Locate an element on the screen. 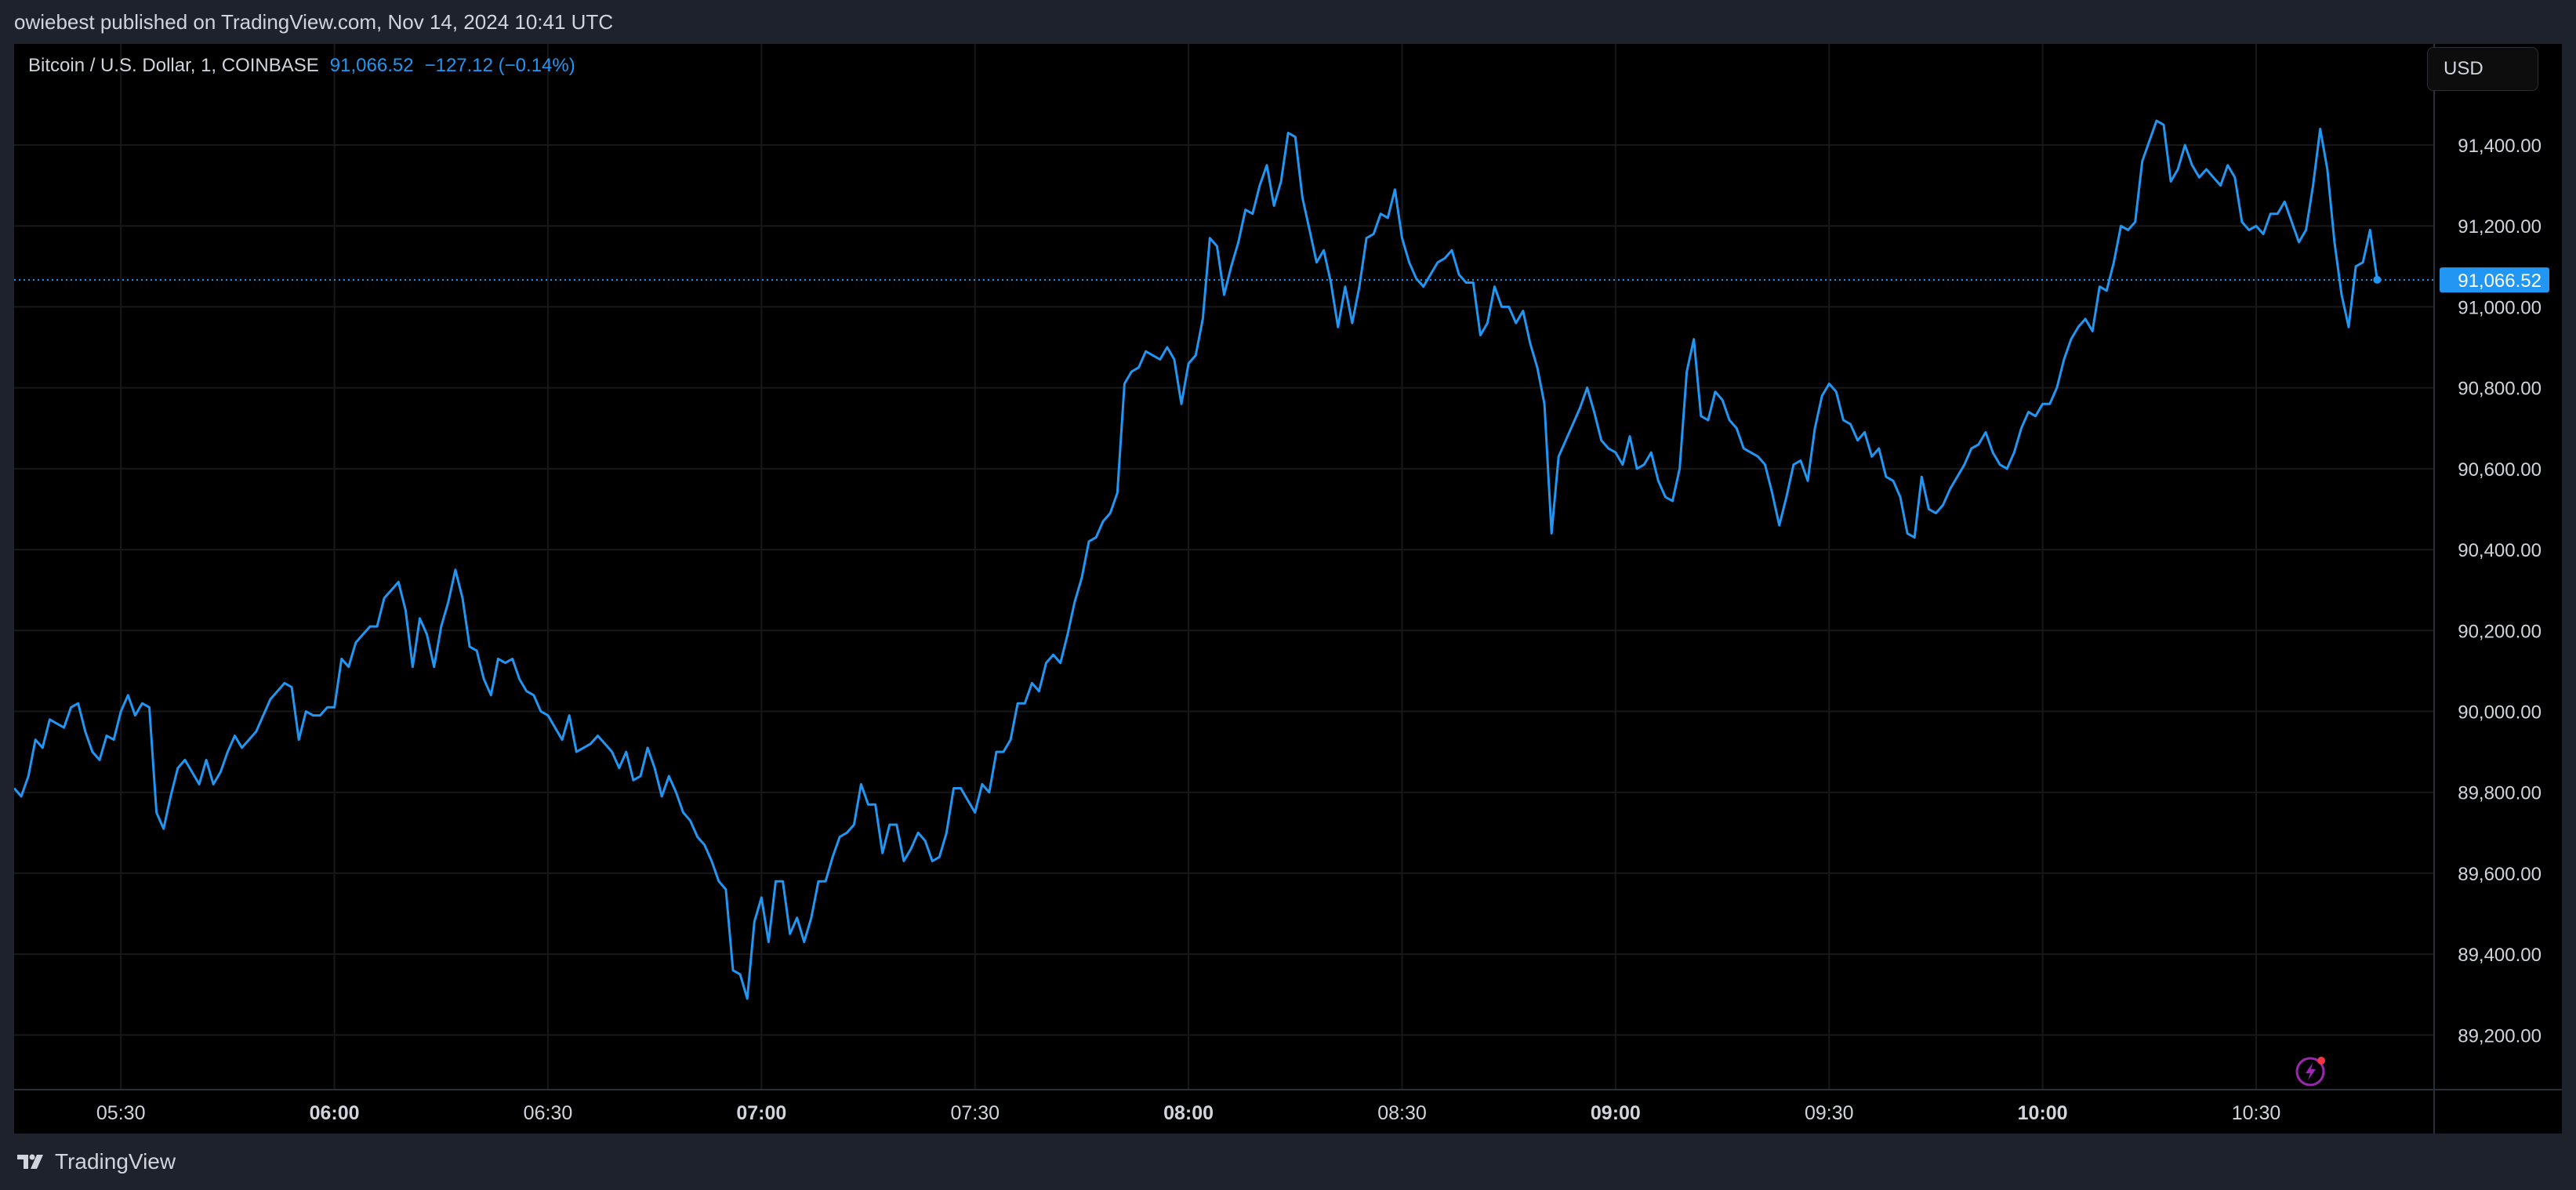  symbol-name: Bitcoin / U.S. Dollar, 1, COINBASE is located at coordinates (174, 65).